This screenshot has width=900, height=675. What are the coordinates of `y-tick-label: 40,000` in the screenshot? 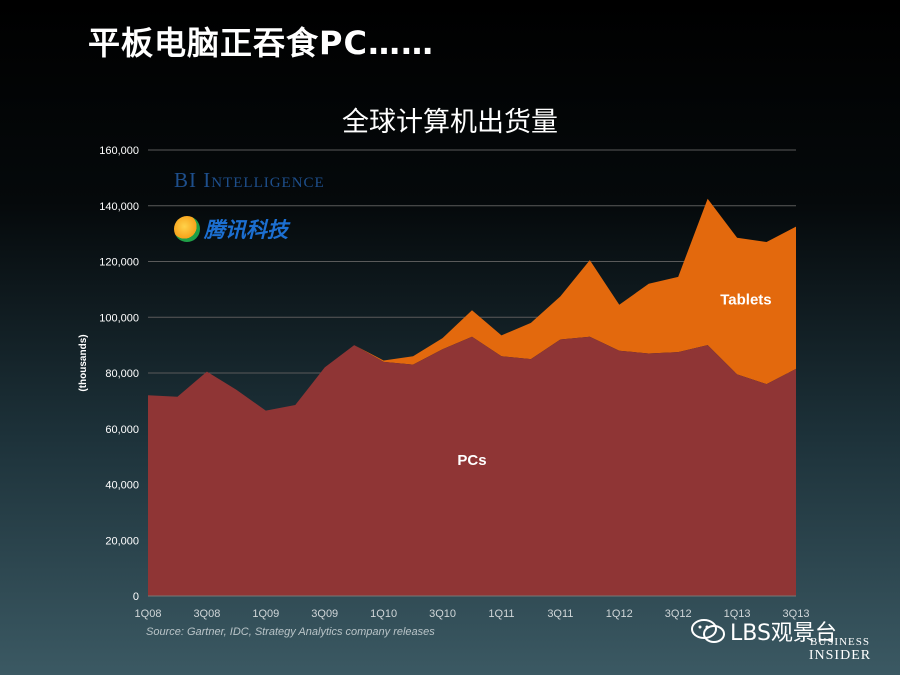 It's located at (122, 486).